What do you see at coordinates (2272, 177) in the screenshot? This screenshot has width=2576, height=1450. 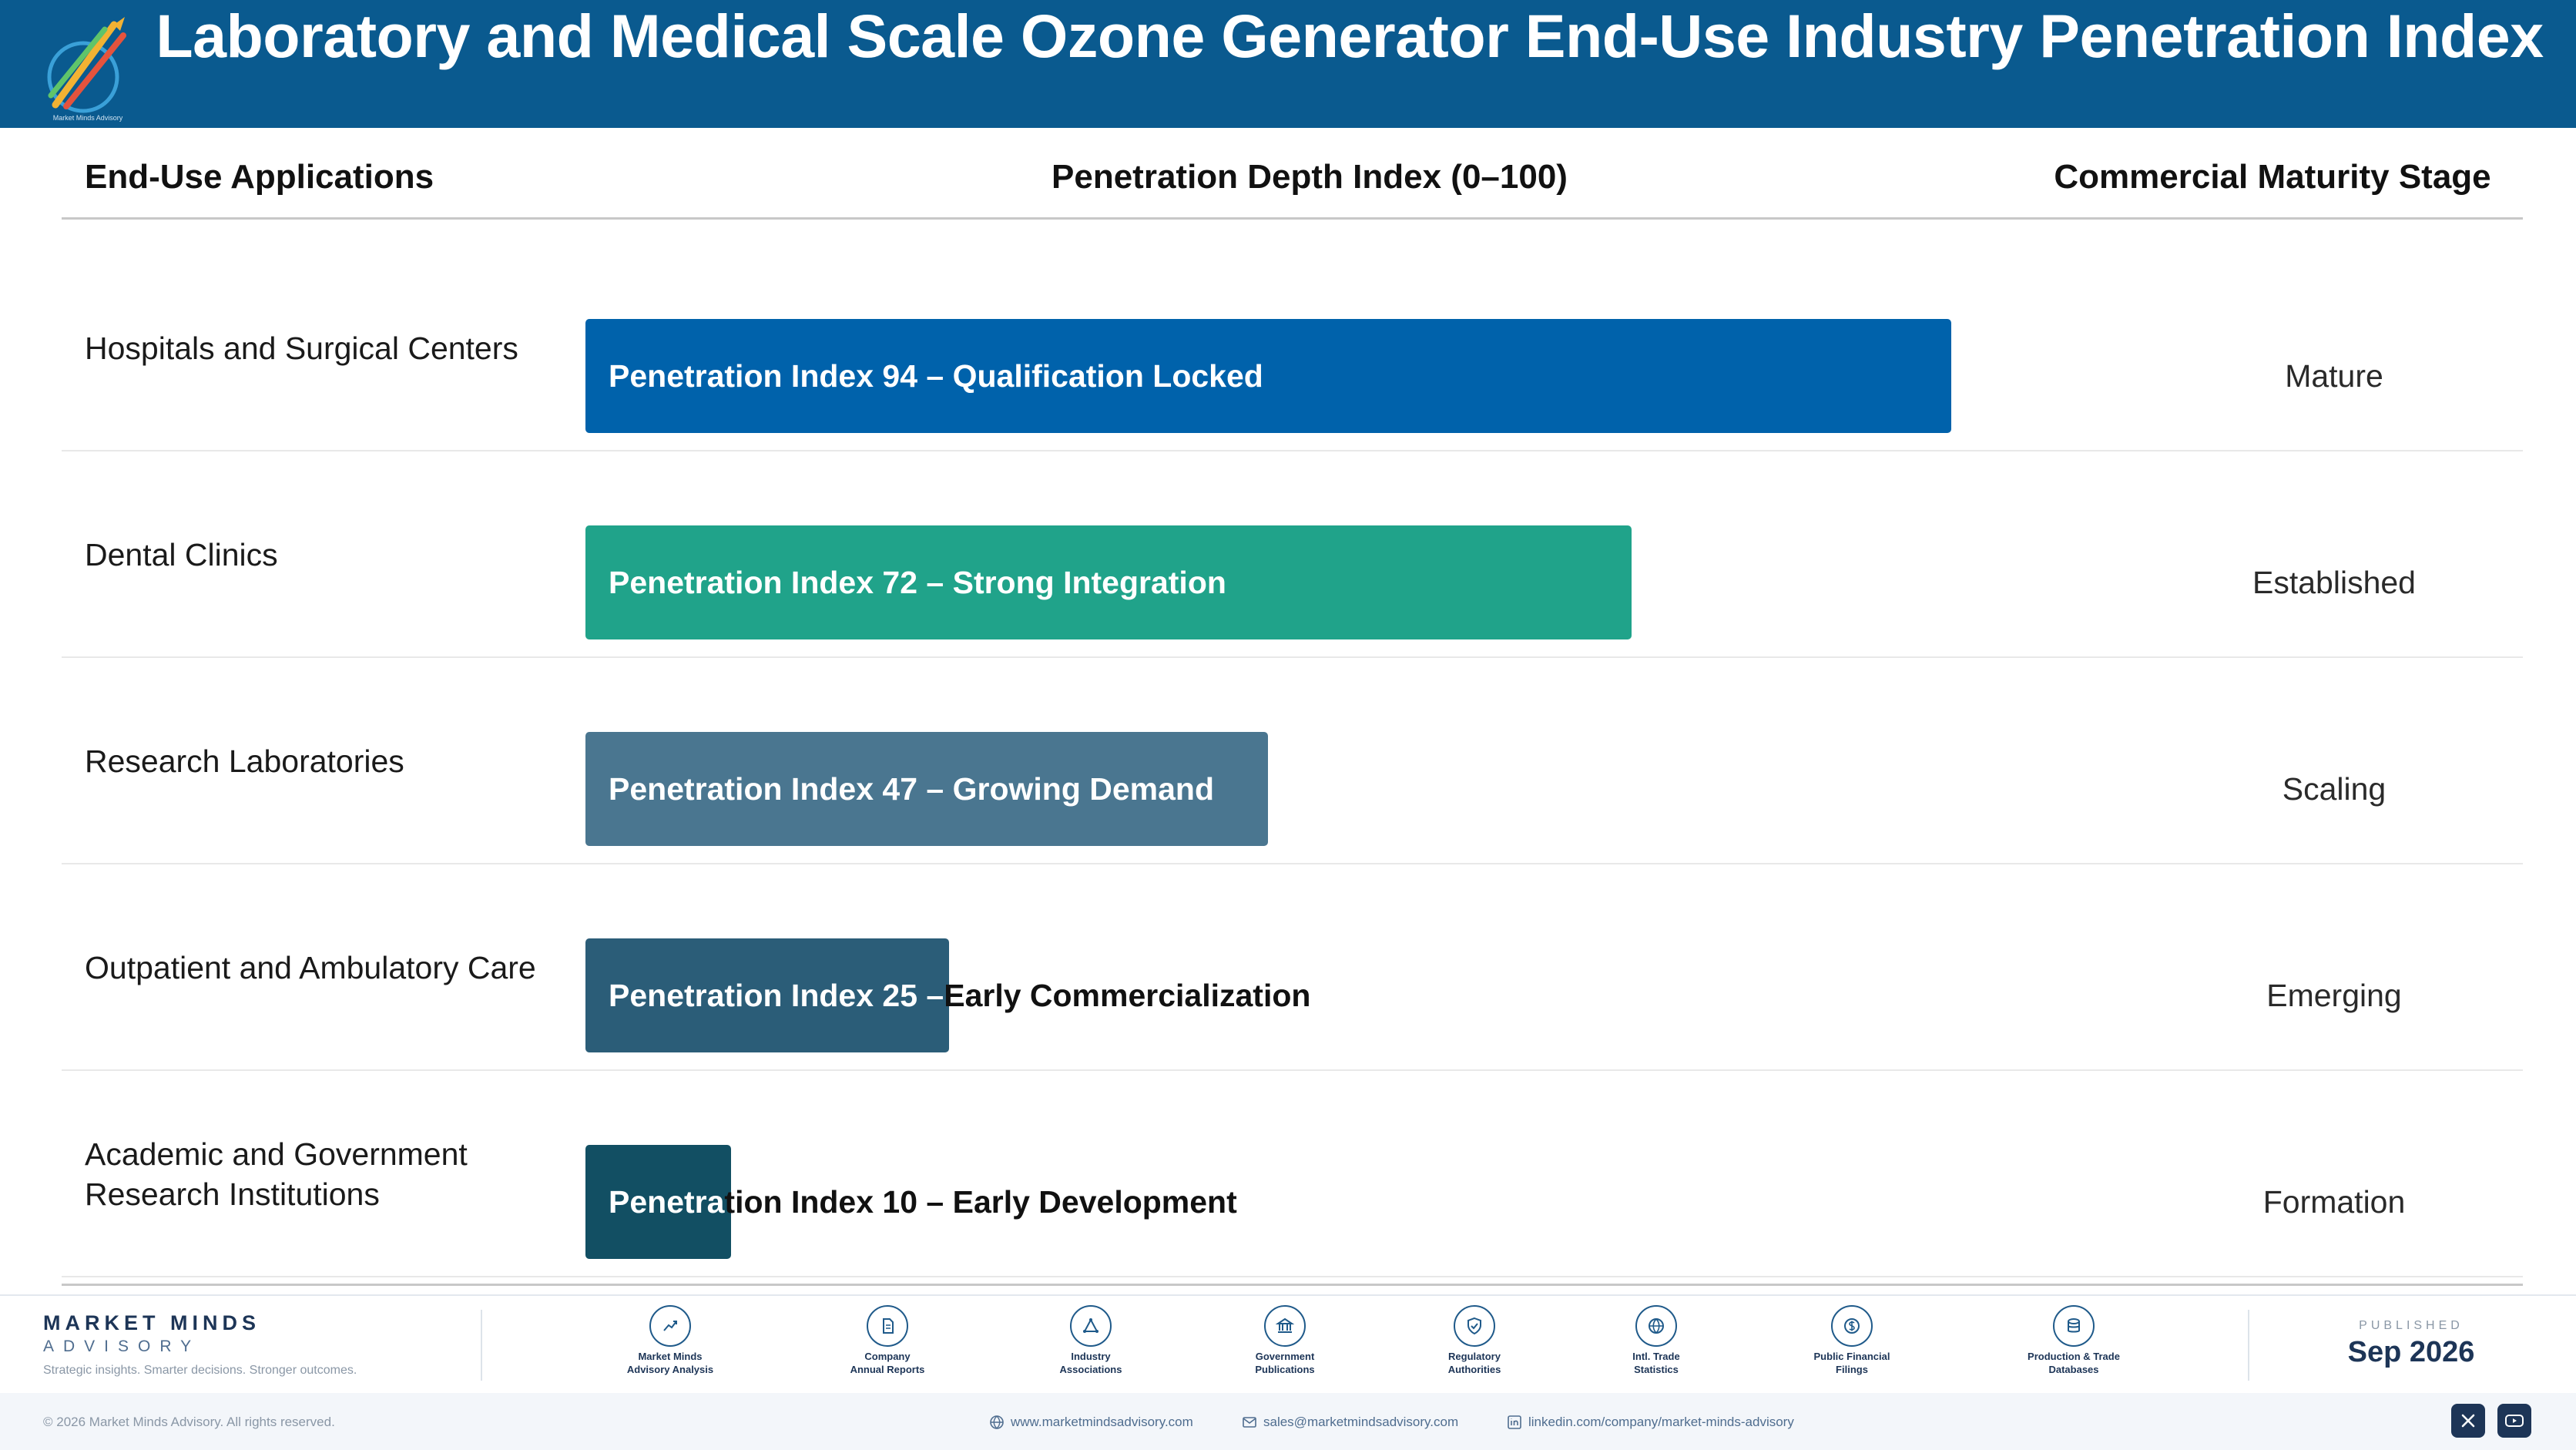 I see `column-header-stage: Commercial Maturity Stage` at bounding box center [2272, 177].